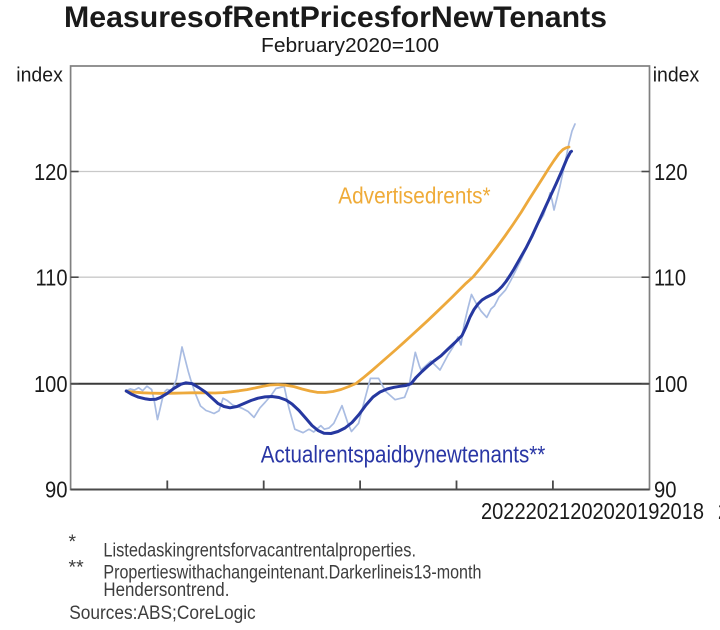  Describe the element at coordinates (166, 590) in the screenshot. I see `svg-text: Hendersontrend.` at that location.